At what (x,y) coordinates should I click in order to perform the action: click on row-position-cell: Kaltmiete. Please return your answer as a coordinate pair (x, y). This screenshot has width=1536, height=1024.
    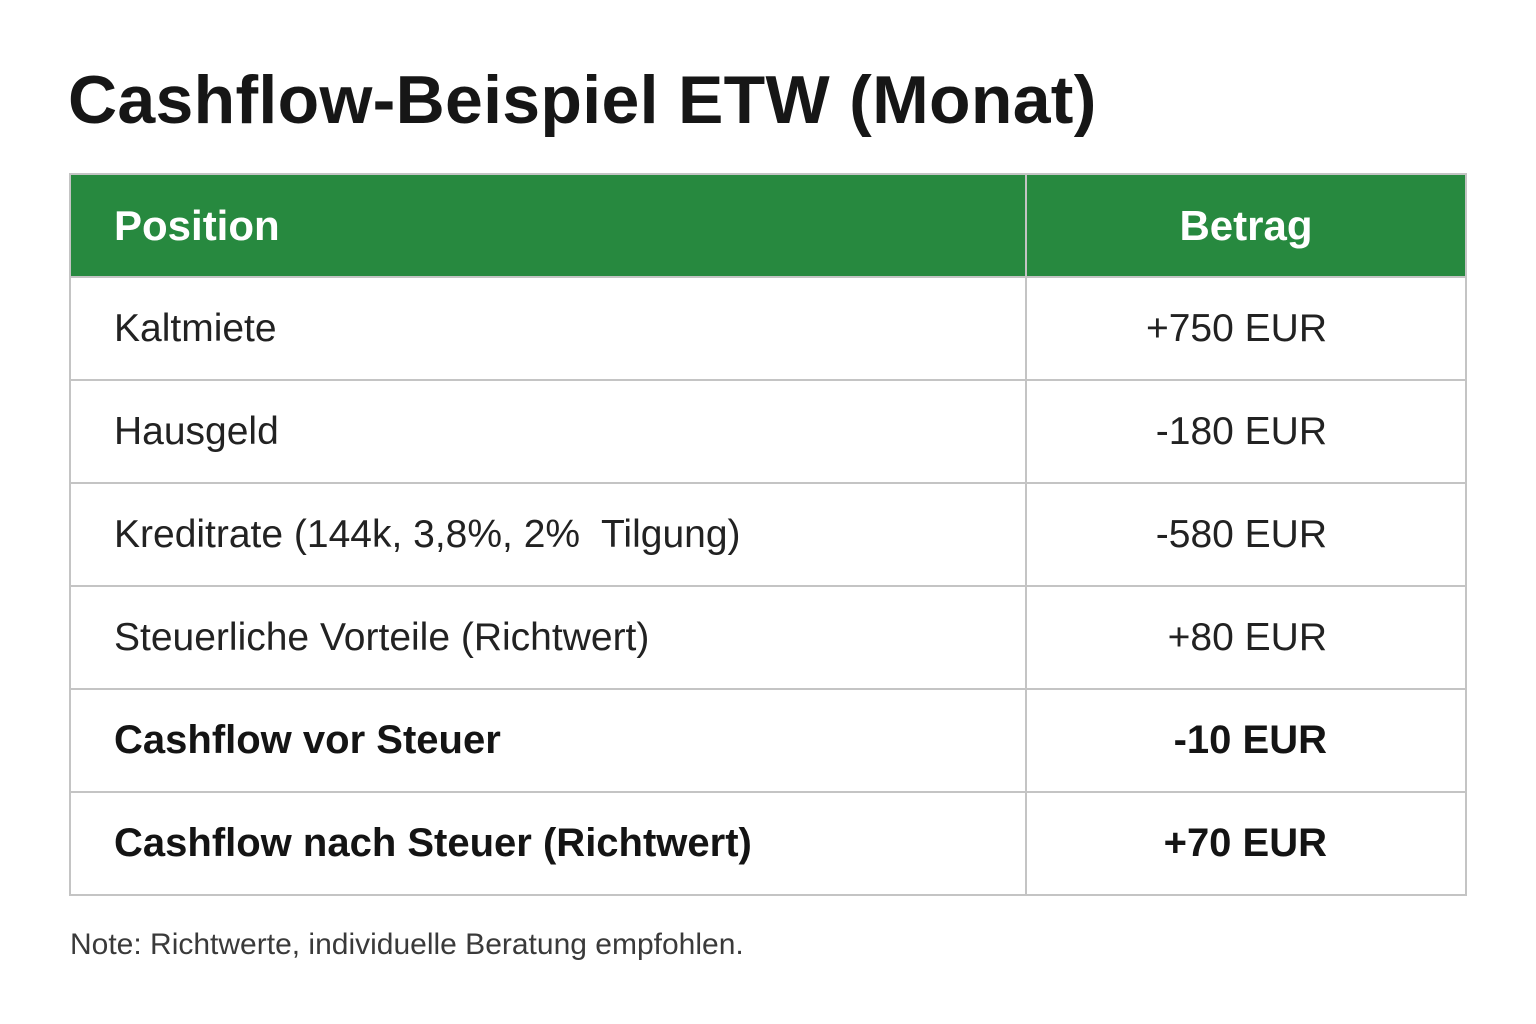
    Looking at the image, I should click on (548, 328).